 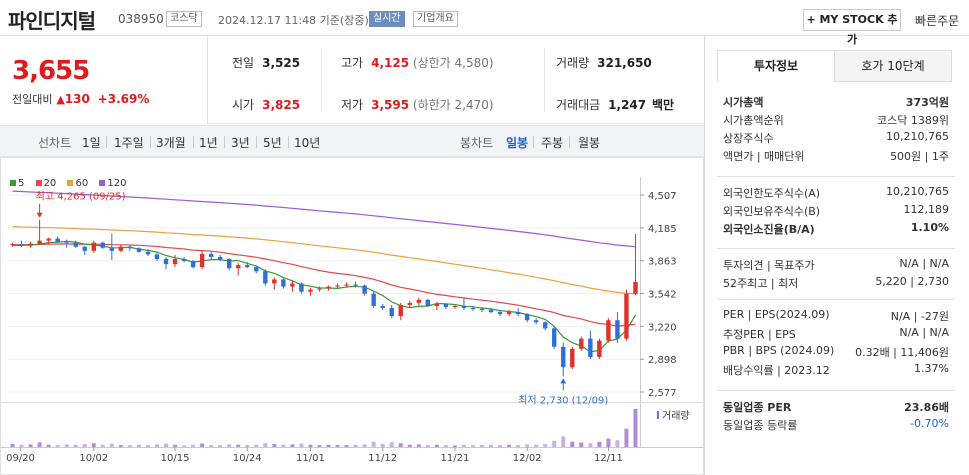 I want to click on info-key: 외국인보유주식수(B), so click(x=772, y=211).